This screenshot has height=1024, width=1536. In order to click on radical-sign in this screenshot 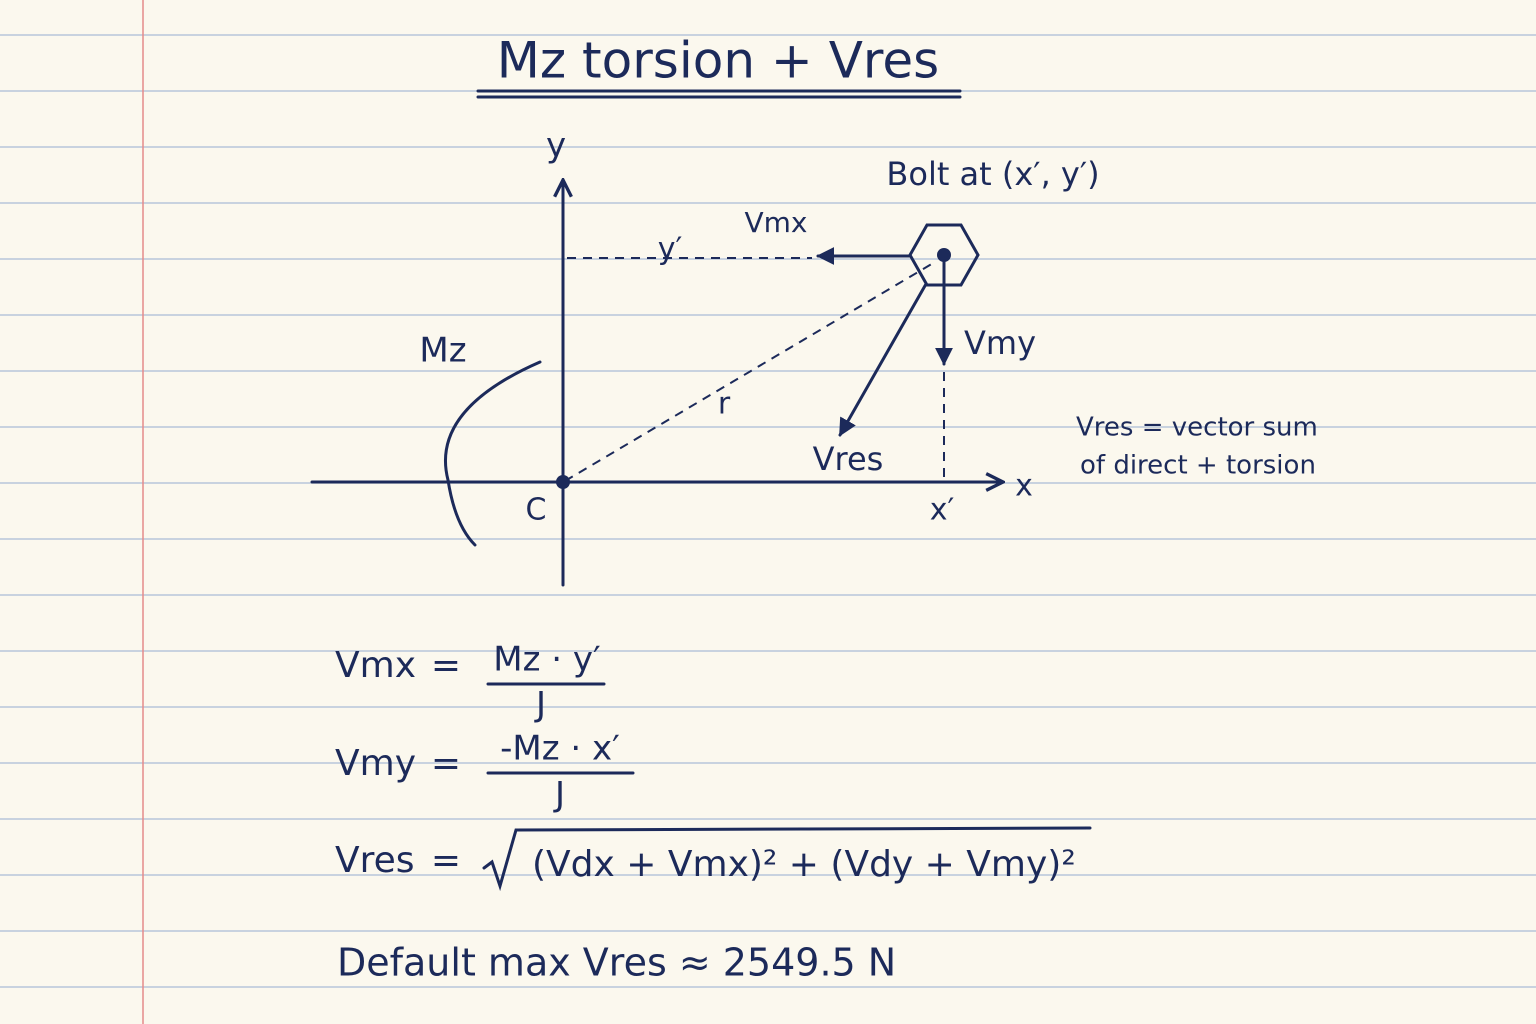, I will do `click(787, 859)`.